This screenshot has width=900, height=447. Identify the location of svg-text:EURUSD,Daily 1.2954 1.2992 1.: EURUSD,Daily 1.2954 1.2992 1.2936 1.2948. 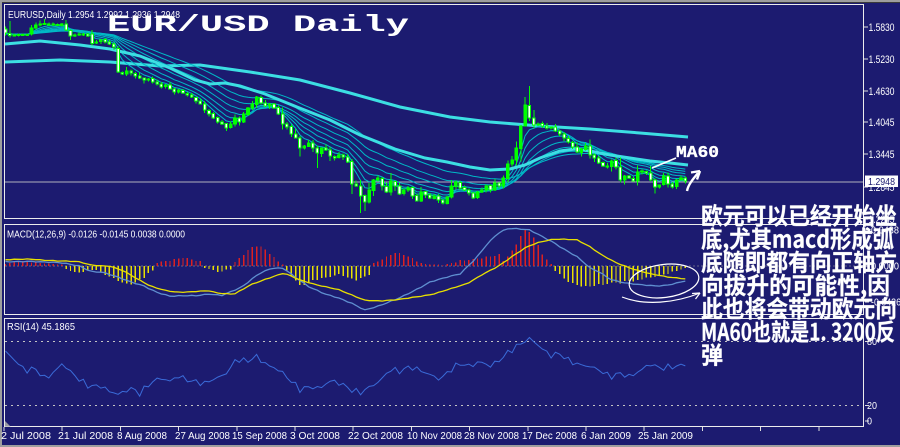
(94, 15).